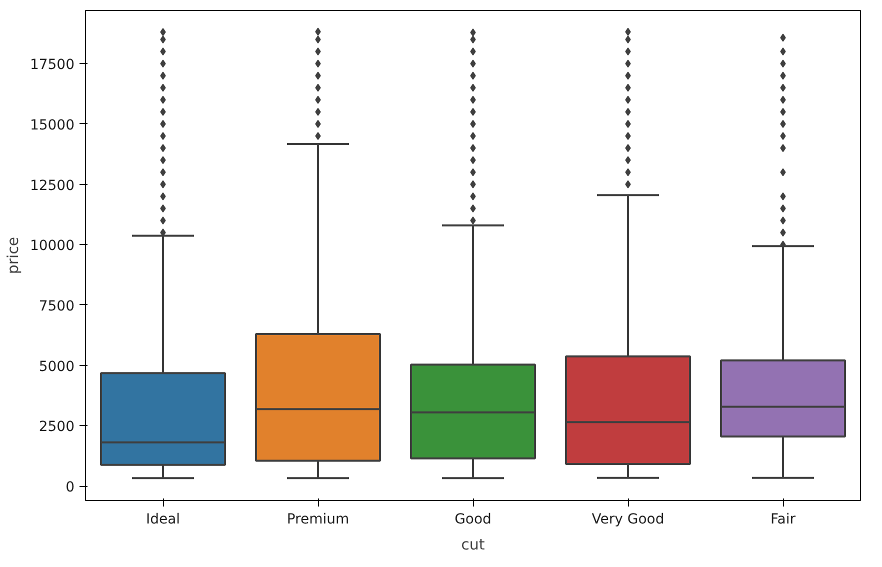 This screenshot has width=882, height=567. Describe the element at coordinates (783, 520) in the screenshot. I see `x-tick-label: Fair` at that location.